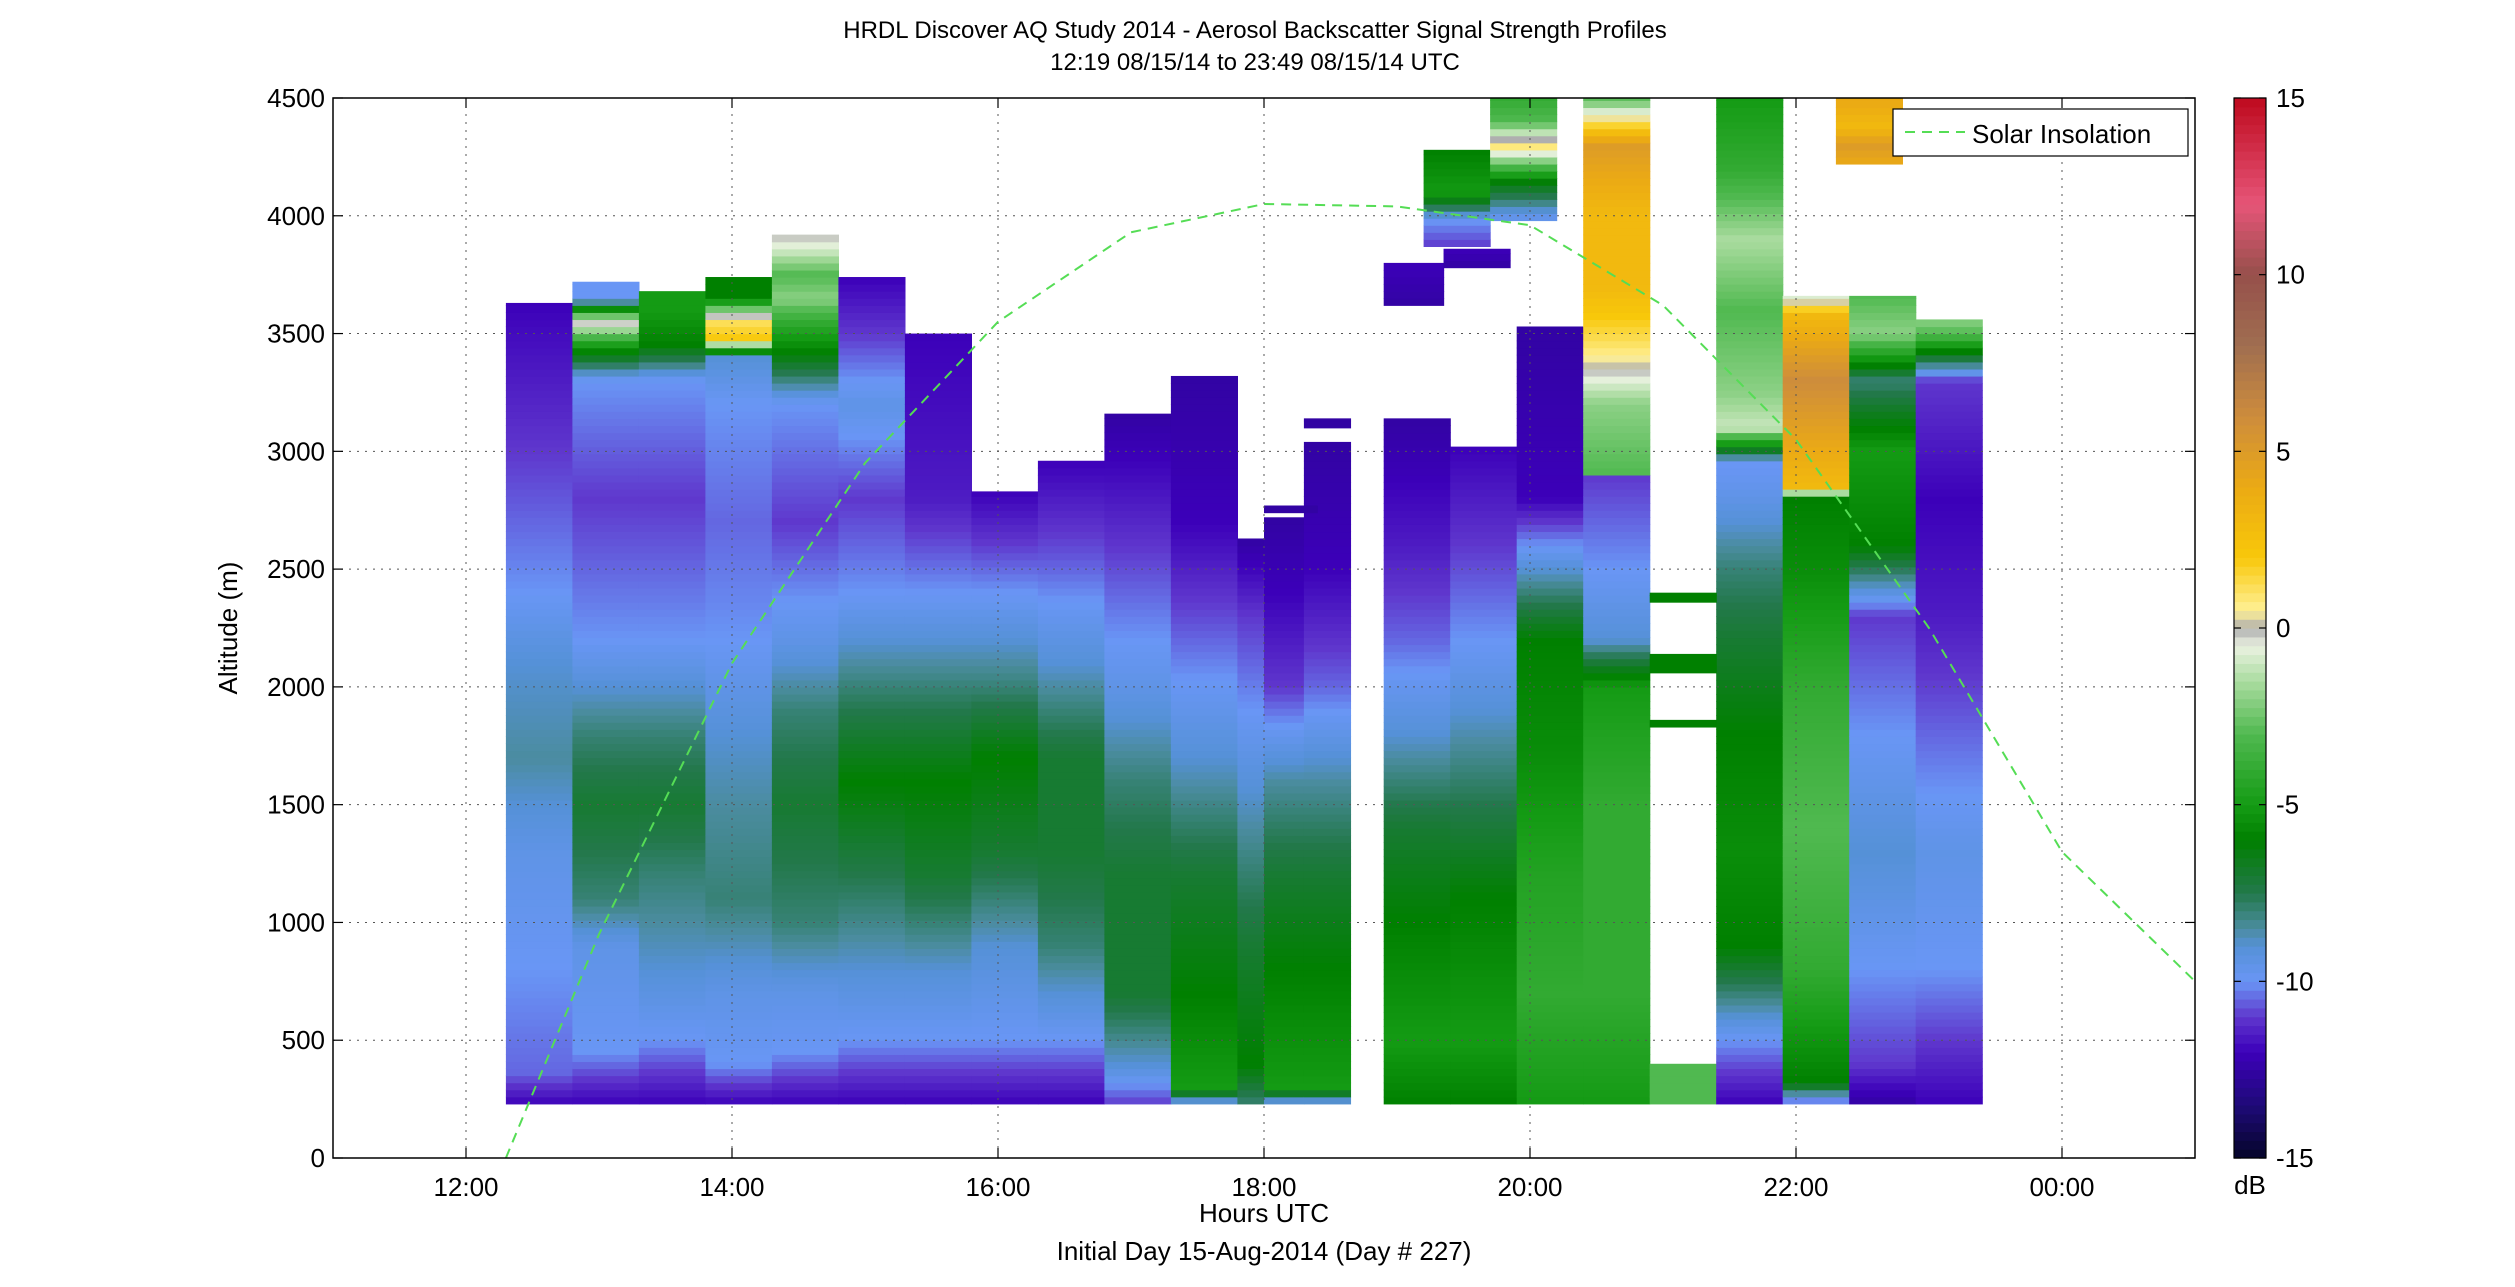 The height and width of the screenshot is (1287, 2515). What do you see at coordinates (296, 334) in the screenshot?
I see `y-tick-label: 3500` at bounding box center [296, 334].